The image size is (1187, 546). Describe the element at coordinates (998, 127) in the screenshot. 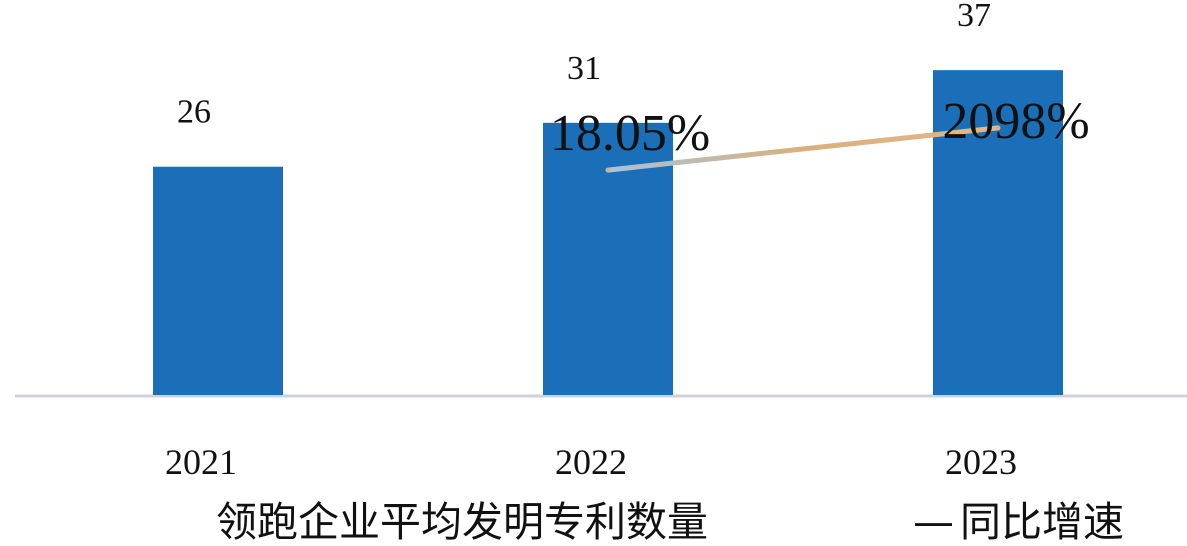

I see `growth-point-2023` at that location.